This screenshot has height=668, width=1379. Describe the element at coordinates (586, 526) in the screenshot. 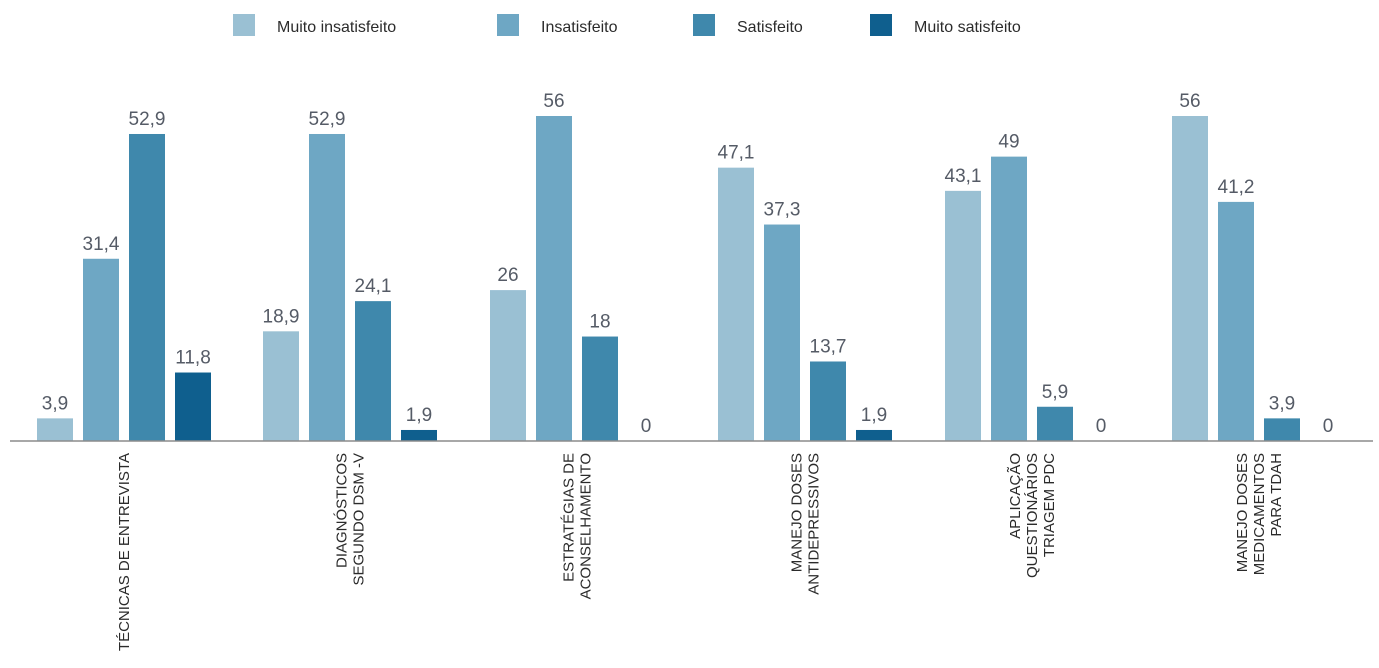

I see `category-label-line: ACONSELHAMENTO` at that location.